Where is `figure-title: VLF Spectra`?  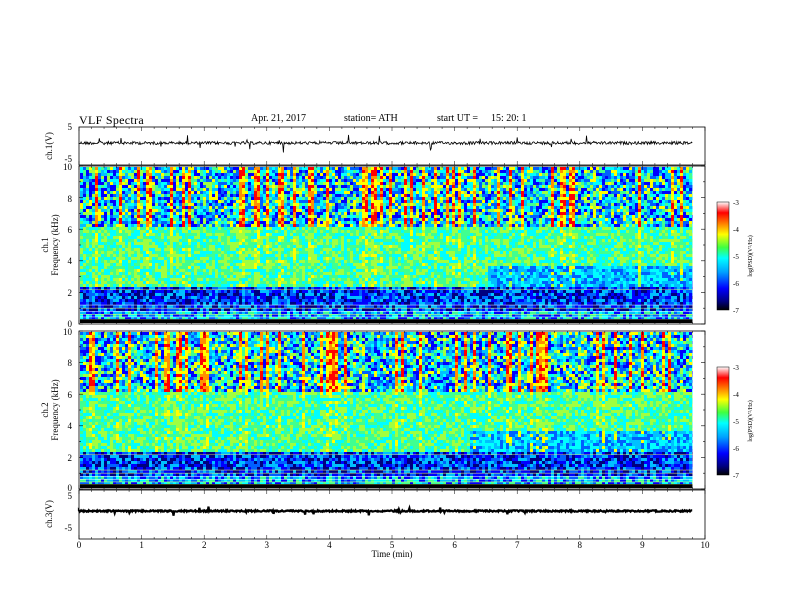 figure-title: VLF Spectra is located at coordinates (111, 120).